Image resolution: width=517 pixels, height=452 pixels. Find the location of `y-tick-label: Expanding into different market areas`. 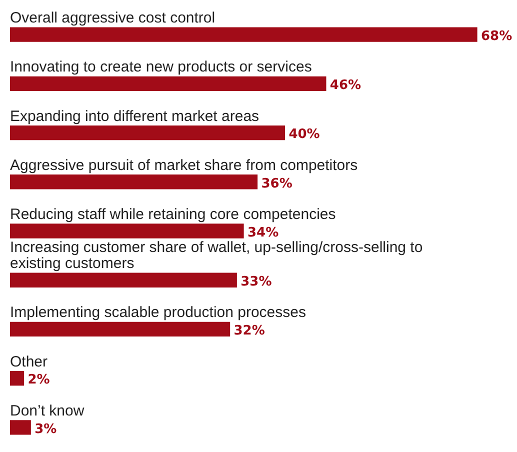

y-tick-label: Expanding into different market areas is located at coordinates (135, 116).